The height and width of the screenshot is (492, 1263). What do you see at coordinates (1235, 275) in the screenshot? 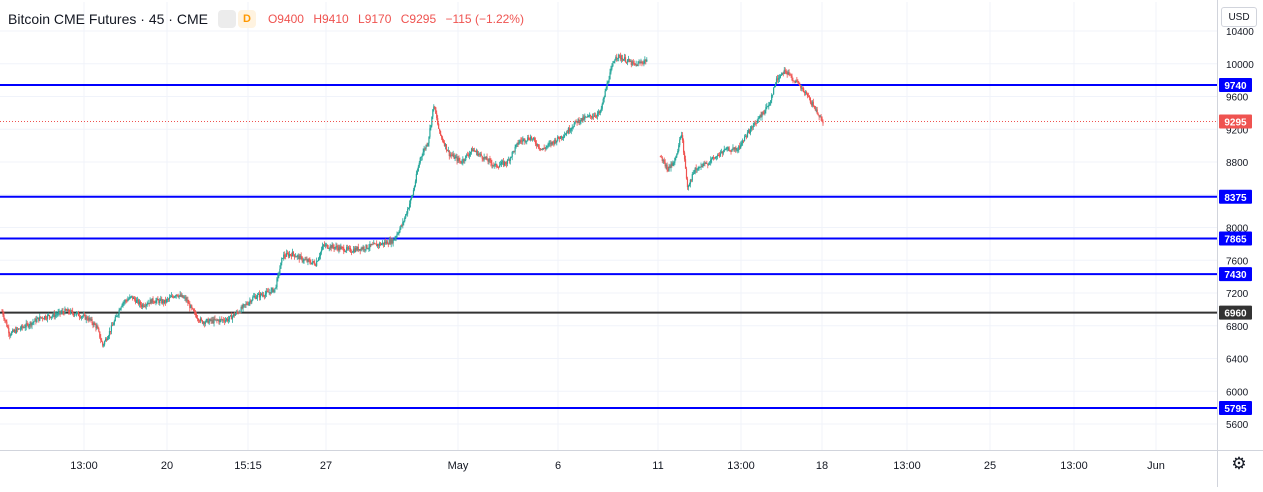
I see `level-tag-label: 7430` at bounding box center [1235, 275].